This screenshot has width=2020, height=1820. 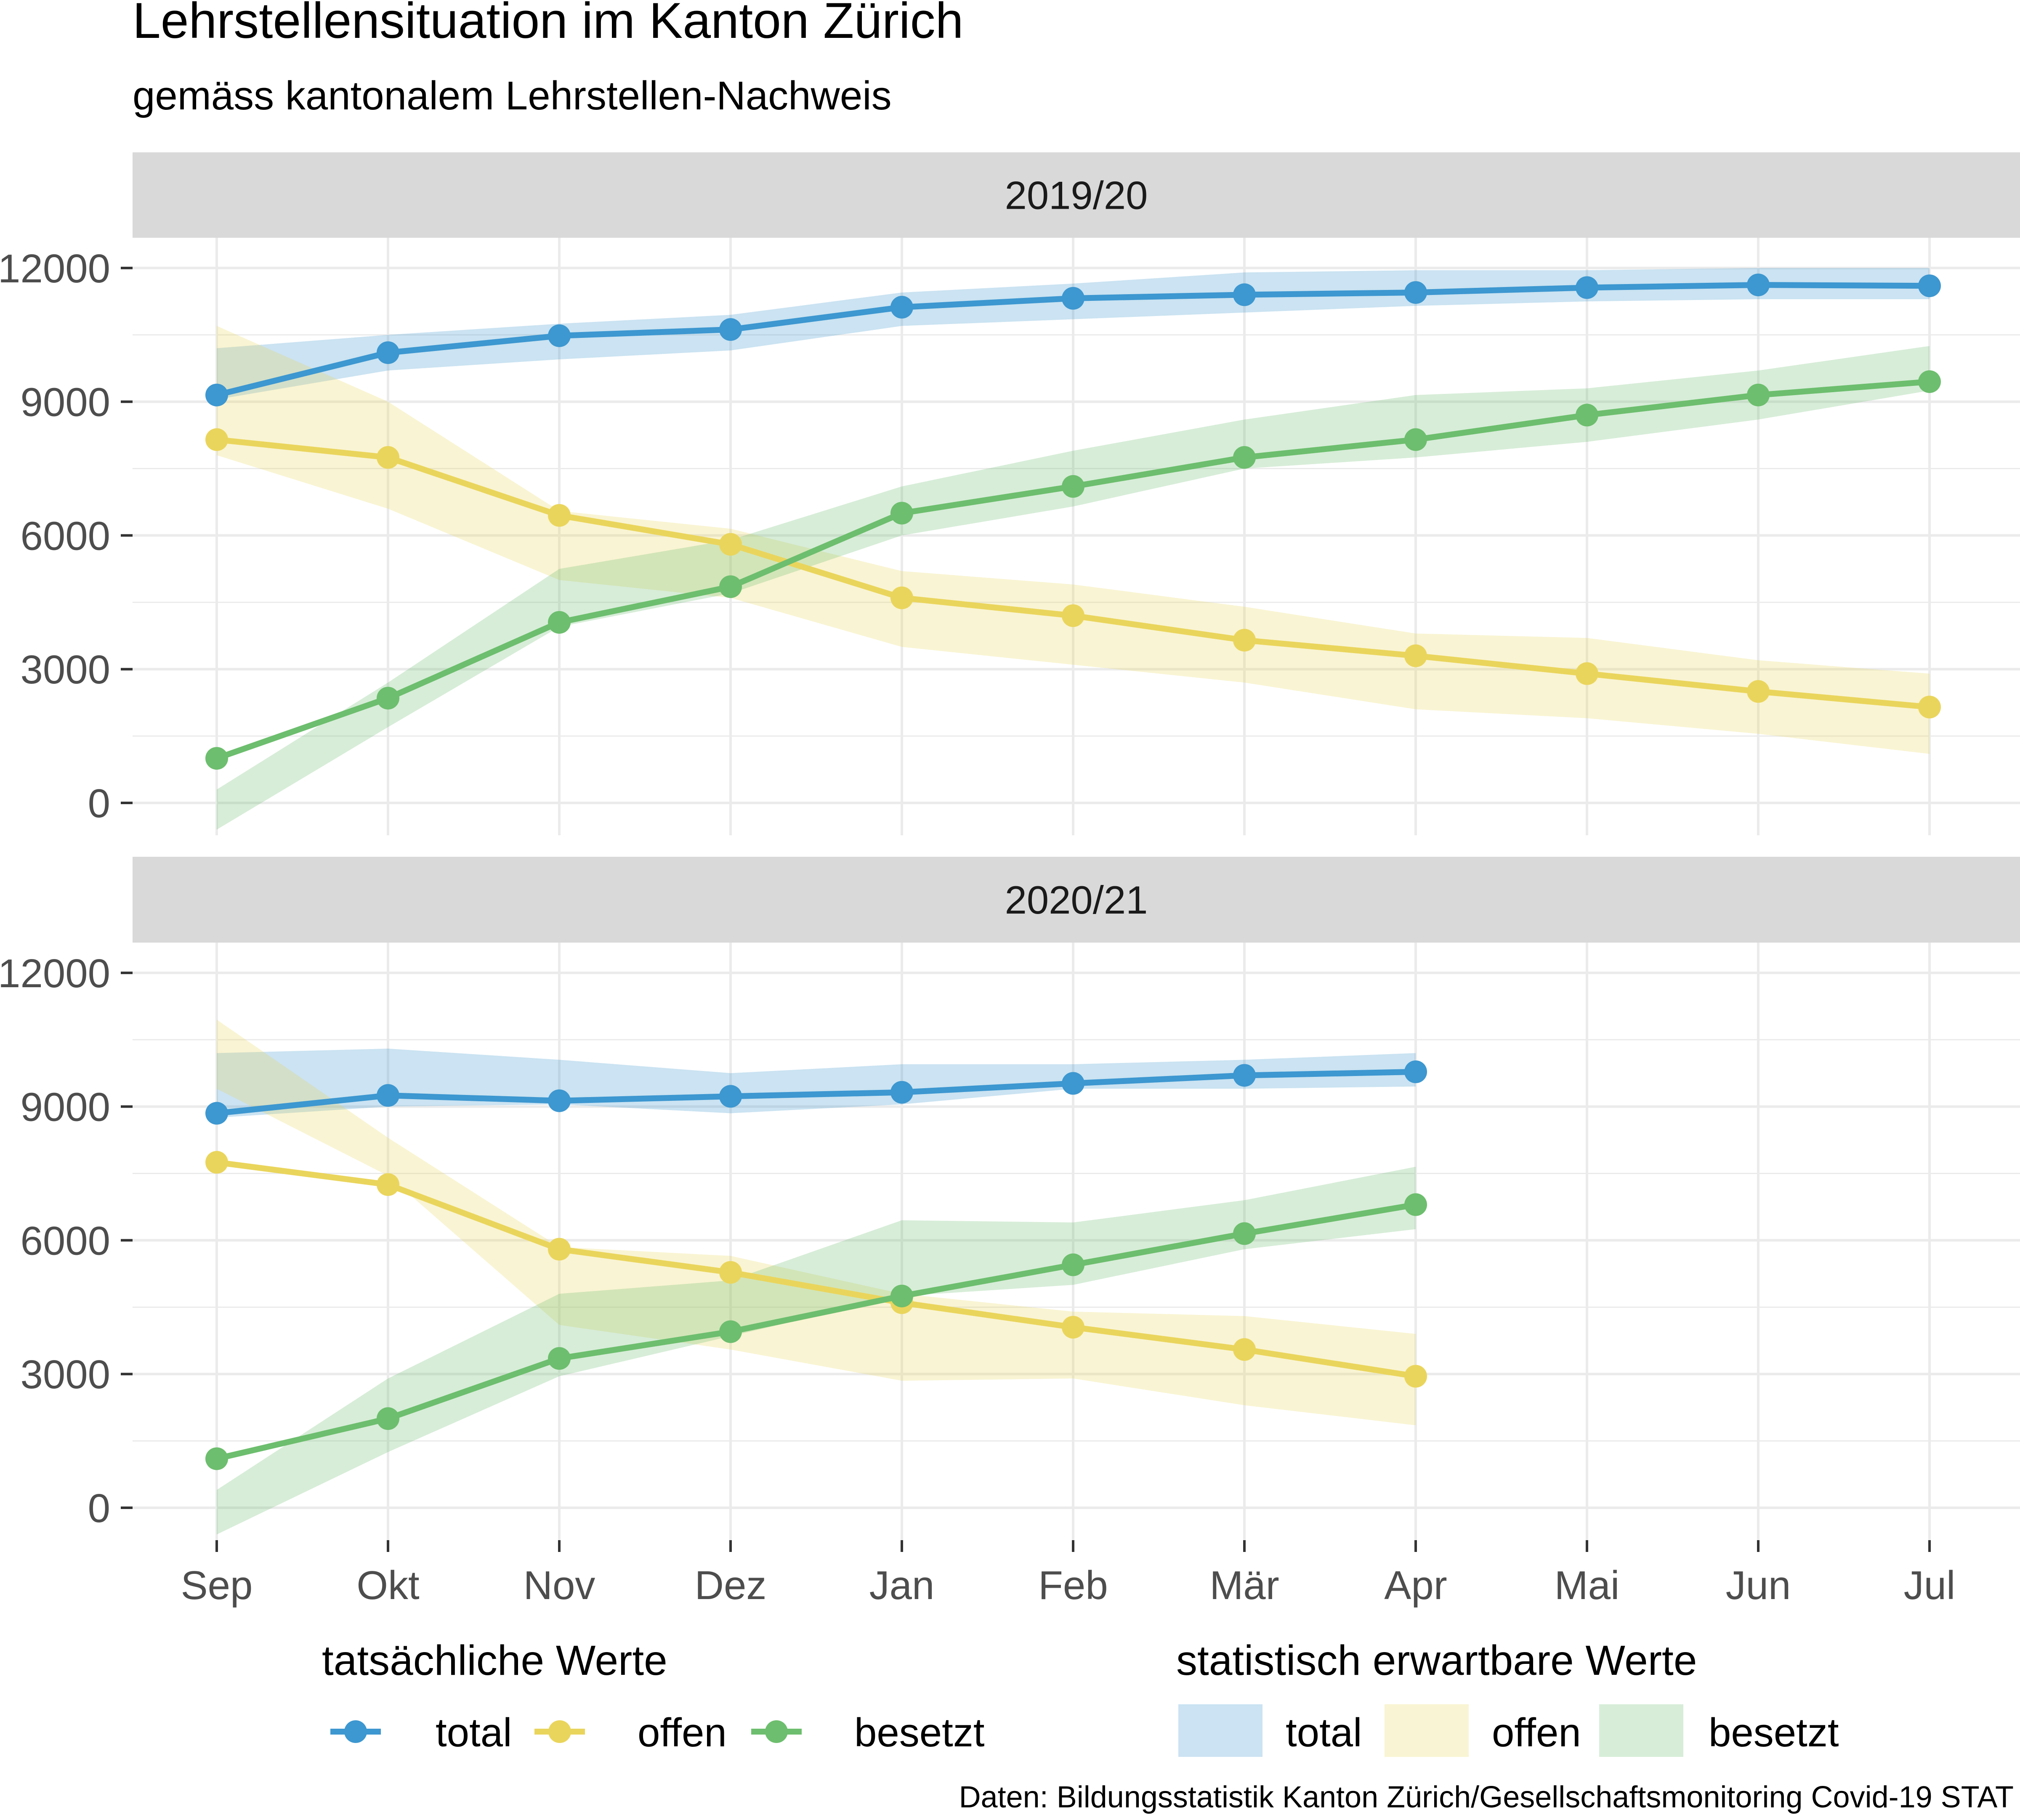 What do you see at coordinates (548, 24) in the screenshot?
I see `chart-title: Lehrstellensituation im Kanton Zürich` at bounding box center [548, 24].